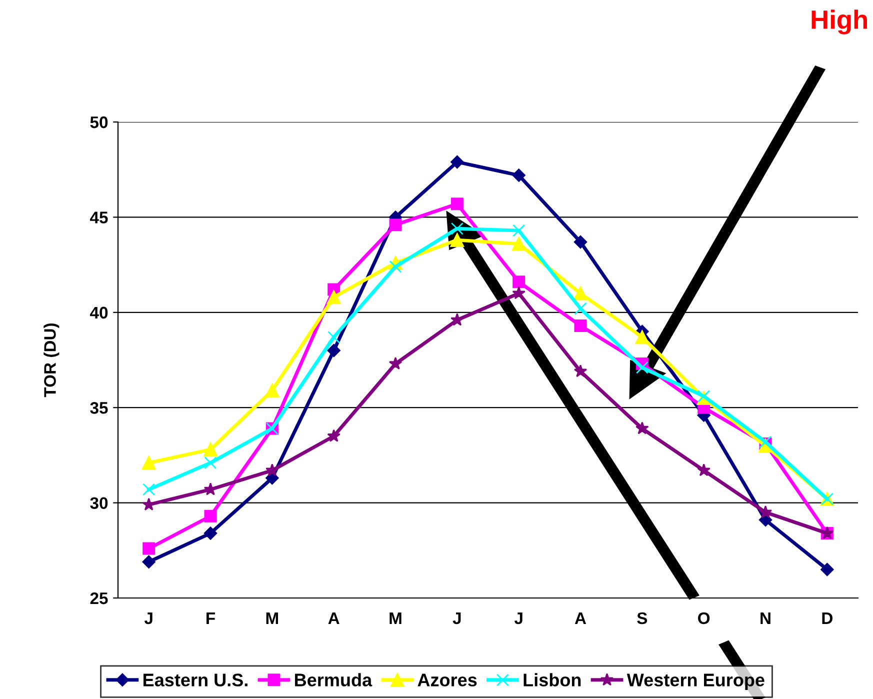  Describe the element at coordinates (552, 679) in the screenshot. I see `legend-label: Lisbon` at that location.